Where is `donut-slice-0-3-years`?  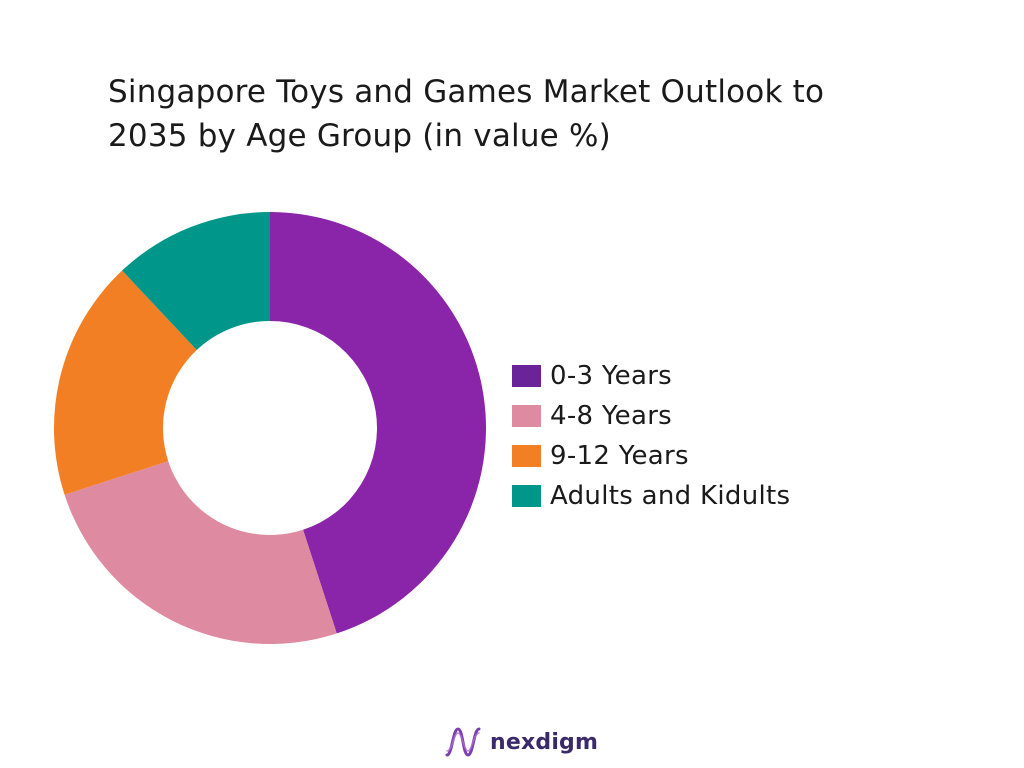 donut-slice-0-3-years is located at coordinates (378, 423).